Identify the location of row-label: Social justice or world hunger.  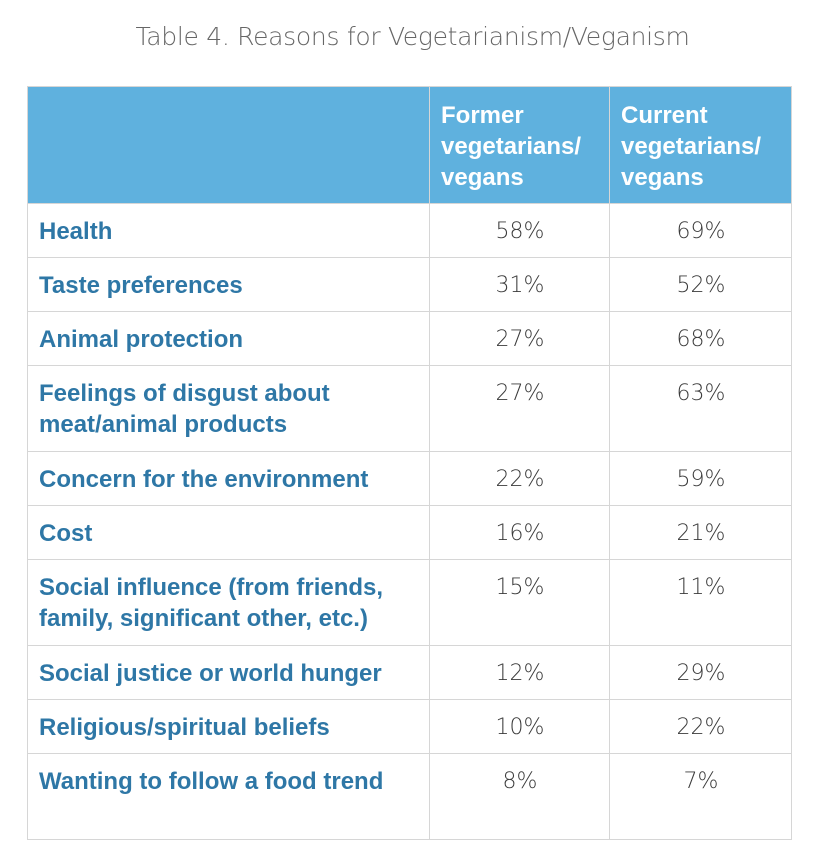
(228, 672).